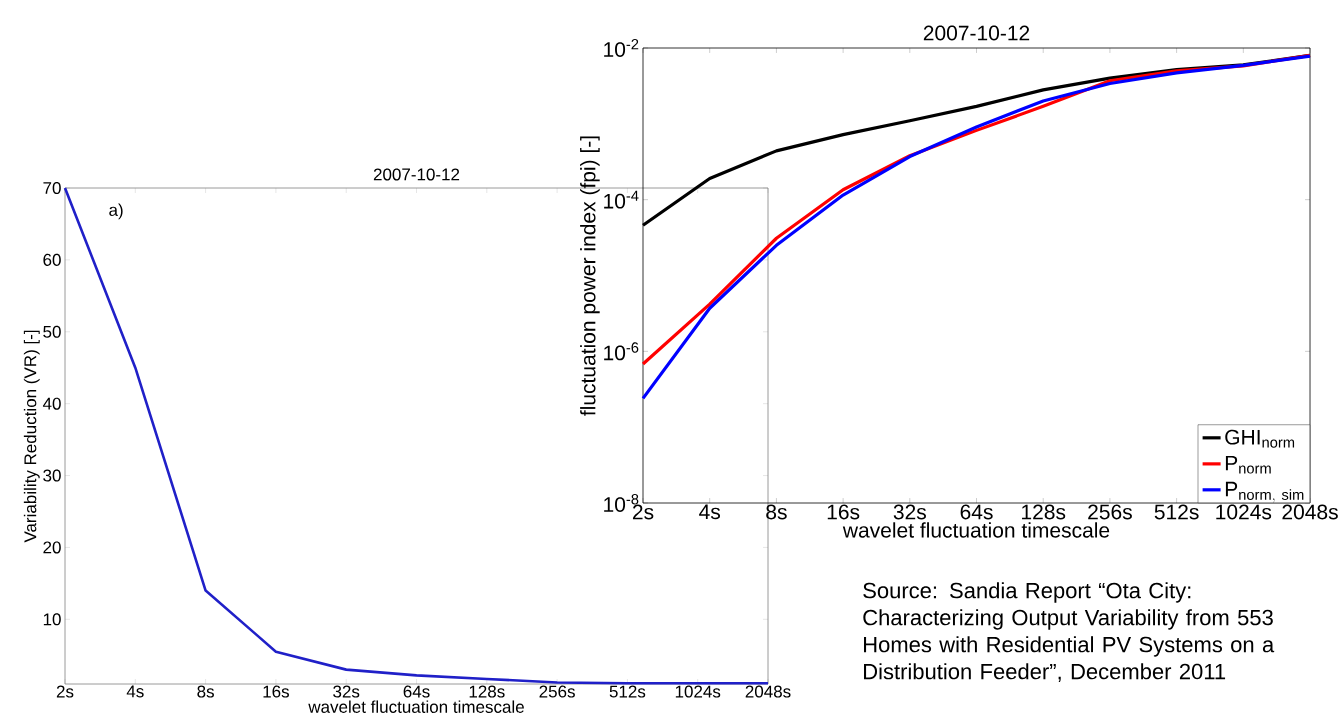 Image resolution: width=1343 pixels, height=728 pixels. What do you see at coordinates (590, 276) in the screenshot?
I see `y-axis-title: fluctuation power index (fpi) [-]` at bounding box center [590, 276].